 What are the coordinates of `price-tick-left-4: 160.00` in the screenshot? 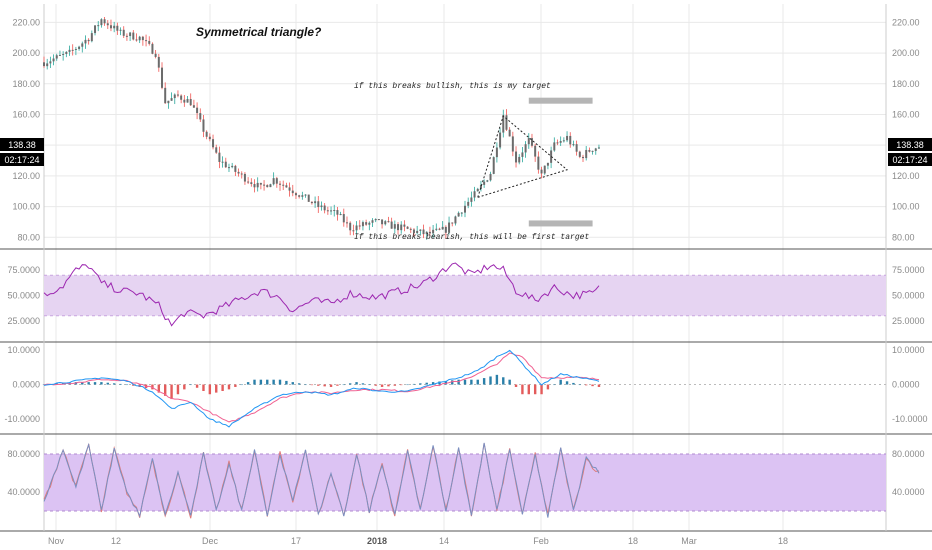 It's located at (26, 114).